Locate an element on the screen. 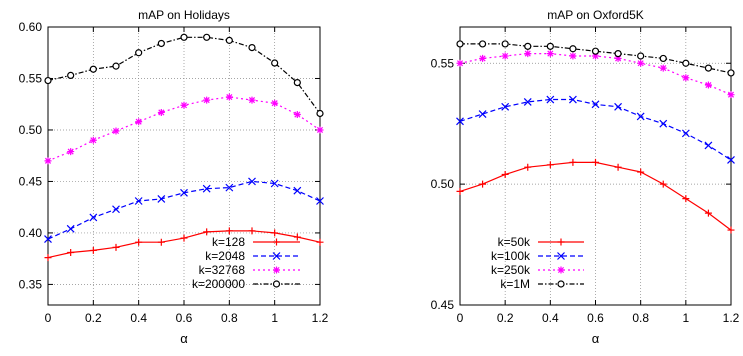 The image size is (743, 356). series-k=200000 is located at coordinates (184, 75).